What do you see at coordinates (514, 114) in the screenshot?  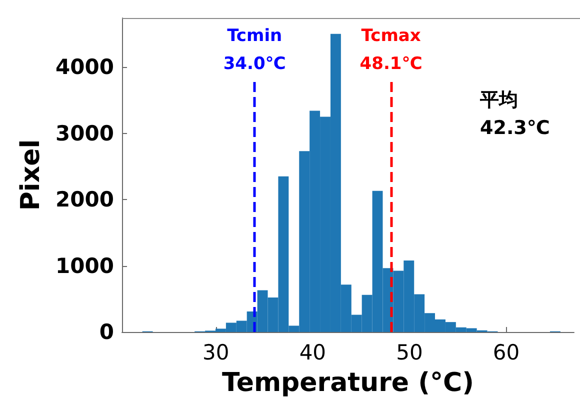 I see `annotation: 平均 42.3℃` at bounding box center [514, 114].